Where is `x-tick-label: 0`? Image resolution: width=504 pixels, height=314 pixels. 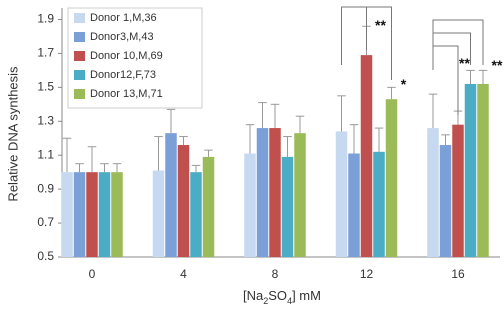
x-tick-label: 0 is located at coordinates (92, 274).